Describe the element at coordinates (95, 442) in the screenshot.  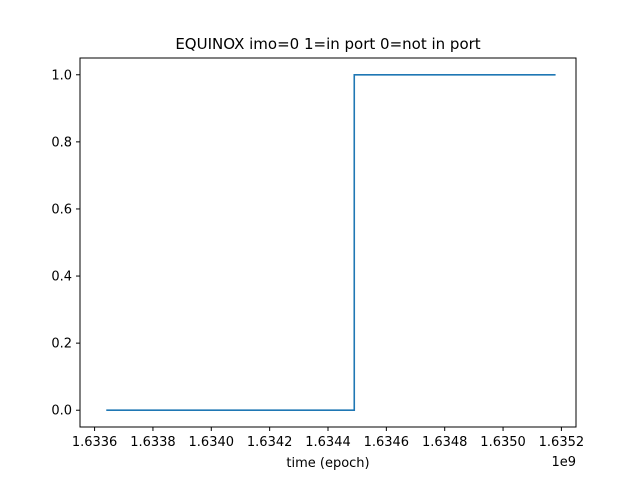
I see `x-tick-label: 1.6336` at that location.